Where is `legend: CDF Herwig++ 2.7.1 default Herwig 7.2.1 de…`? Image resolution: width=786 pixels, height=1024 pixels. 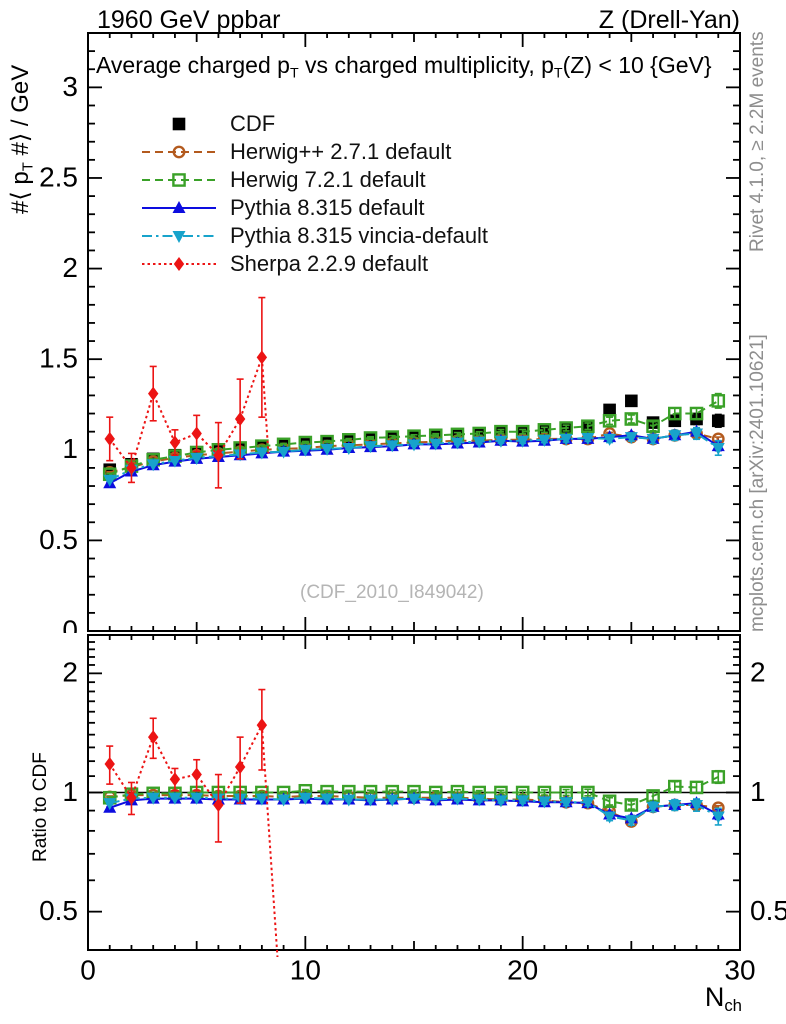 legend: CDF Herwig++ 2.7.1 default Herwig 7.2.1 de… is located at coordinates (314, 194).